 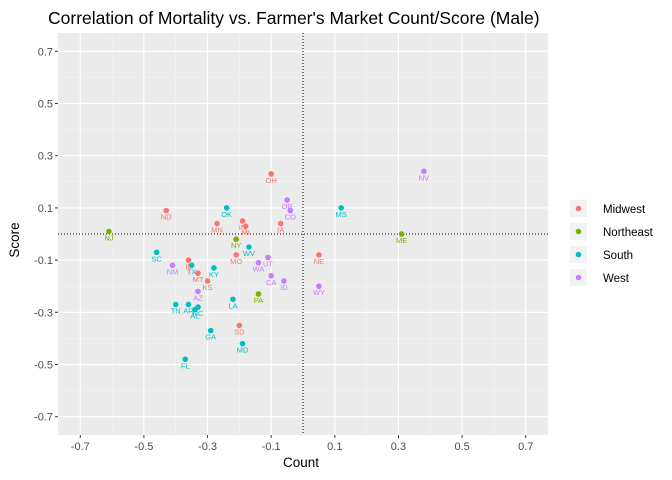 What do you see at coordinates (271, 180) in the screenshot?
I see `point-label: OH` at bounding box center [271, 180].